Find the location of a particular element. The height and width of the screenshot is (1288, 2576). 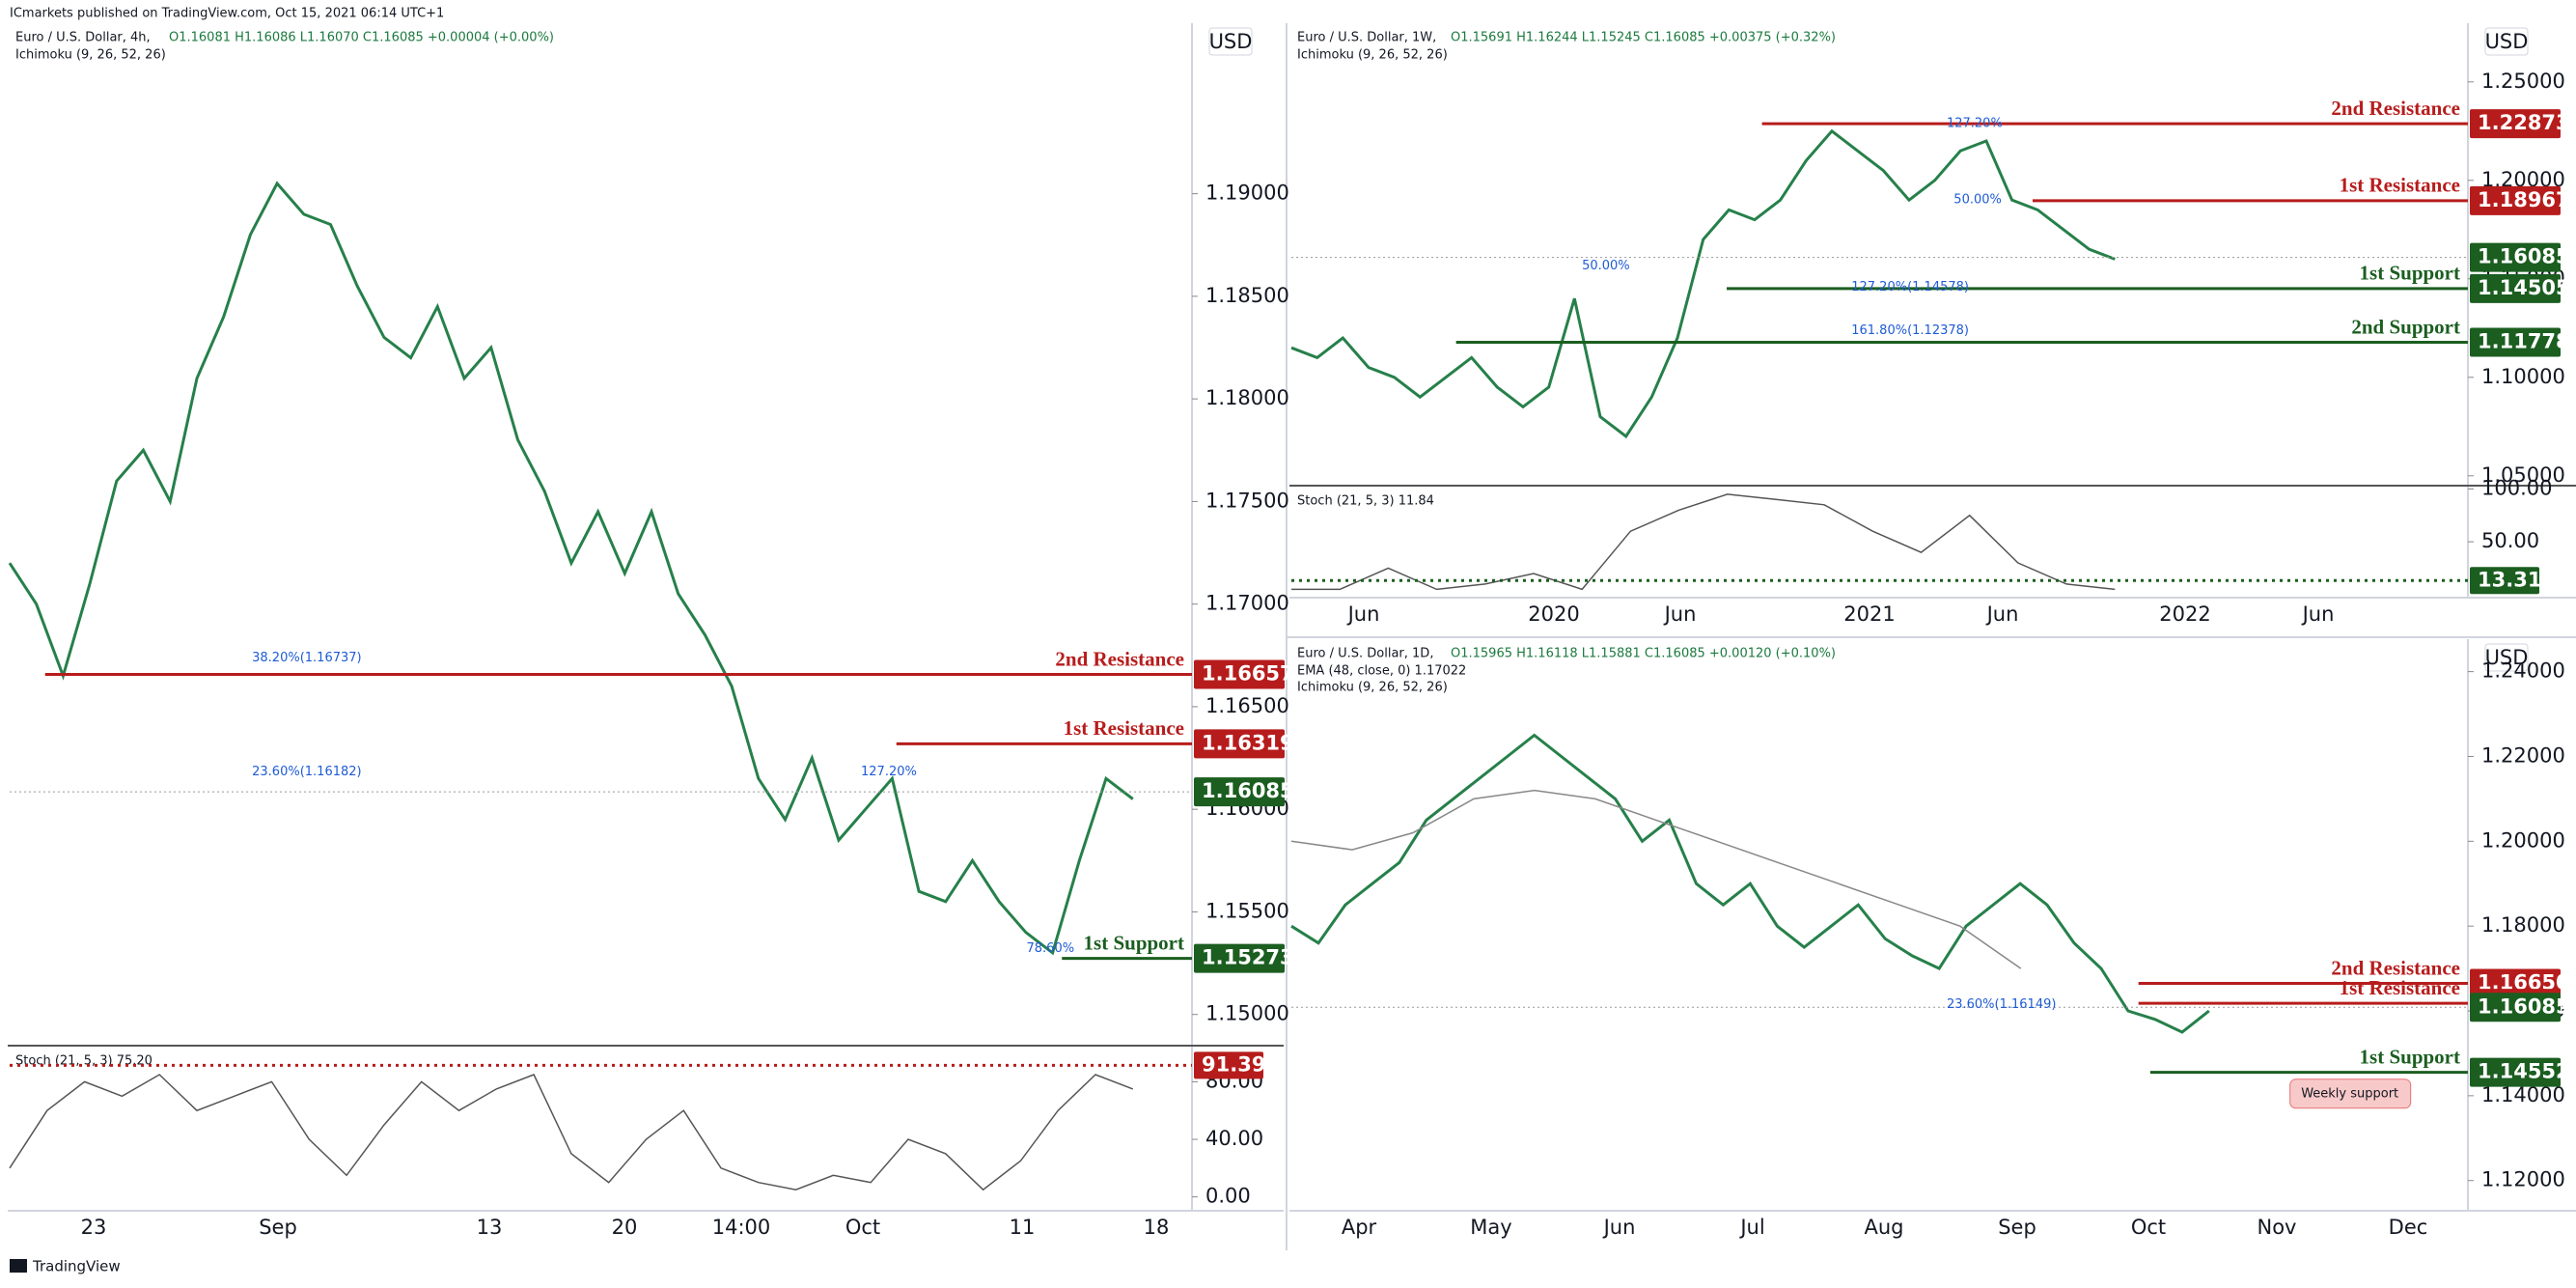

x-tick-label: Jul is located at coordinates (1751, 1228).